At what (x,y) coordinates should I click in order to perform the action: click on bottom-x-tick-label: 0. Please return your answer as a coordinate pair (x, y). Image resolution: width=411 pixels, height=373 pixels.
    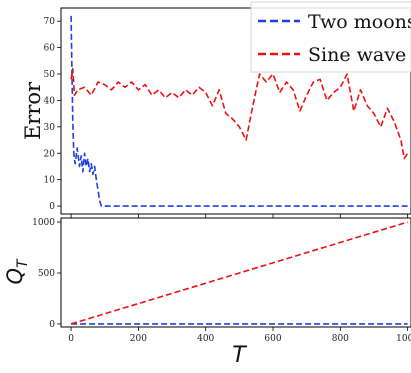
    Looking at the image, I should click on (71, 339).